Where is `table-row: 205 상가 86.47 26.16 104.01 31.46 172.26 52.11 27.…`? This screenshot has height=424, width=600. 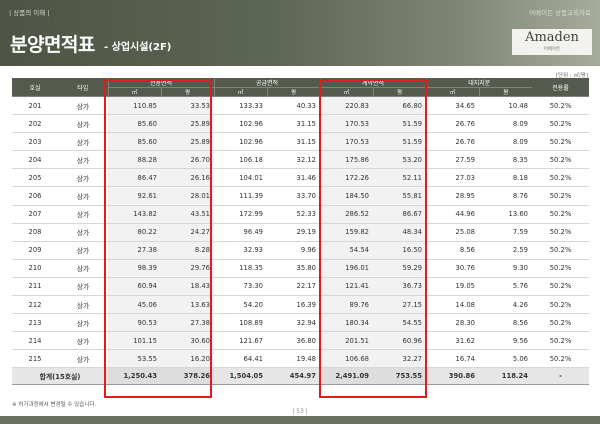 table-row: 205 상가 86.47 26.16 104.01 31.46 172.26 52.11 27.… is located at coordinates (300, 178).